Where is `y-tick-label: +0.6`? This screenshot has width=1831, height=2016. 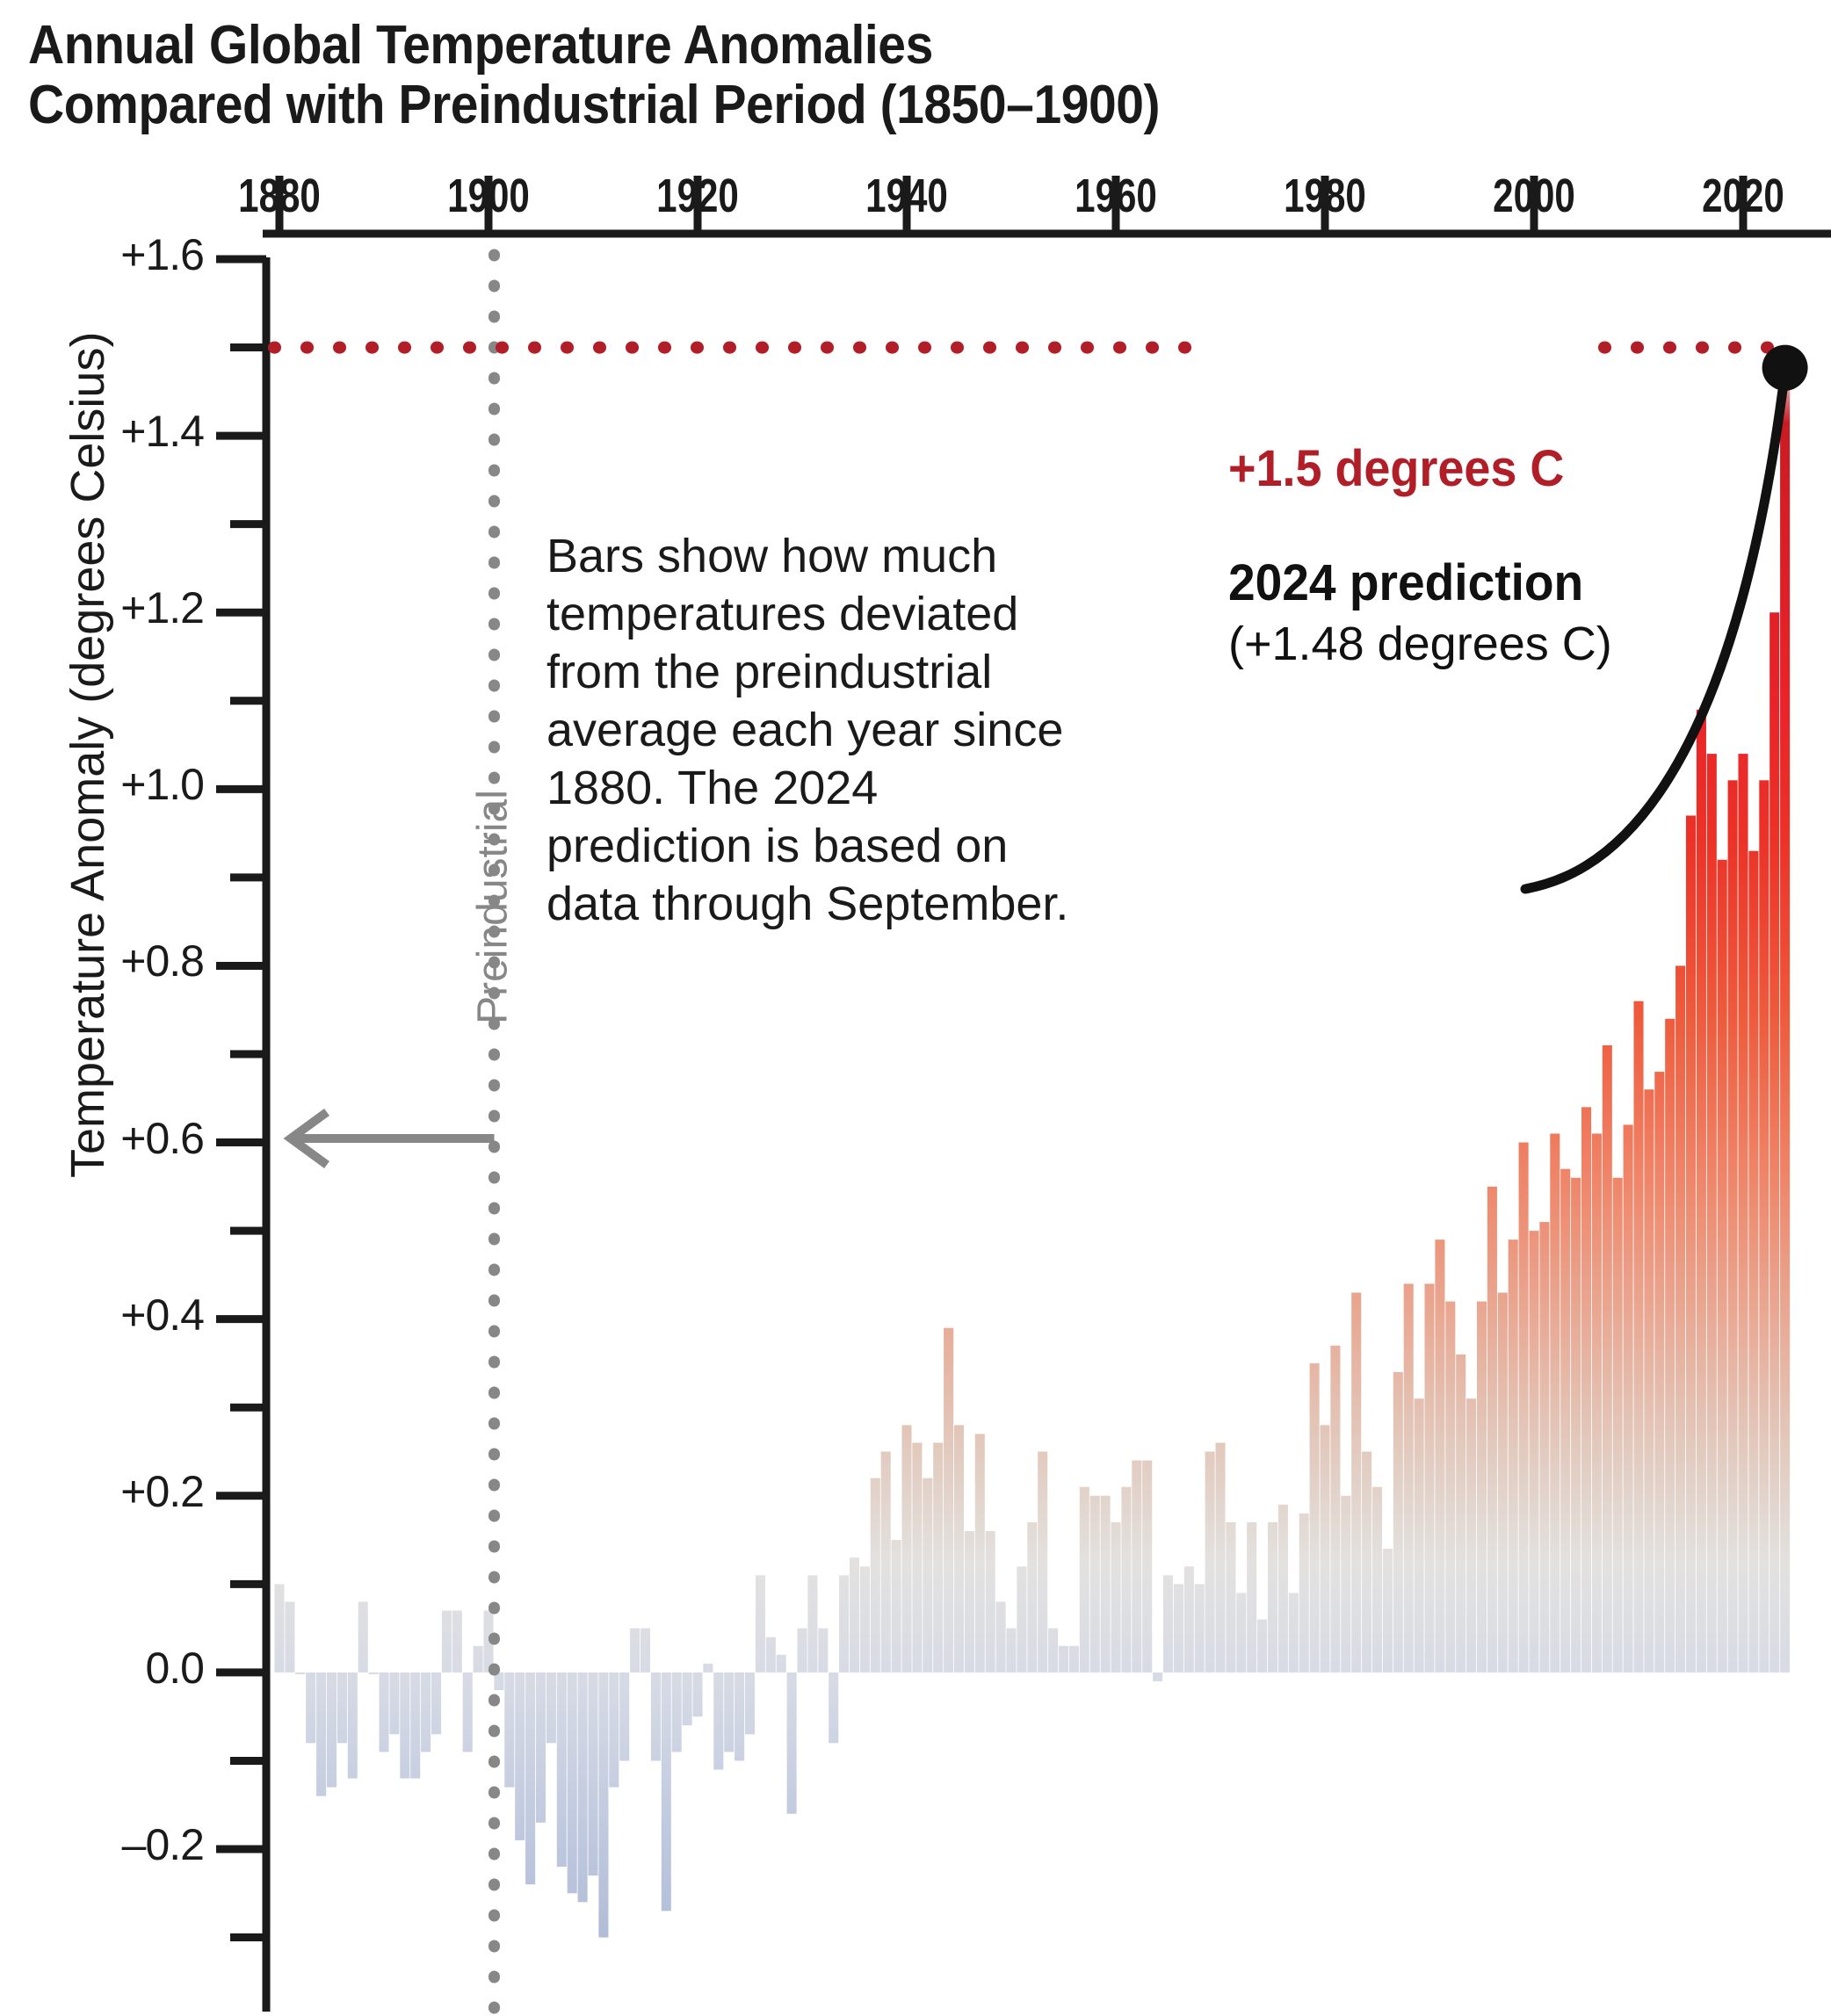 y-tick-label: +0.6 is located at coordinates (162, 1138).